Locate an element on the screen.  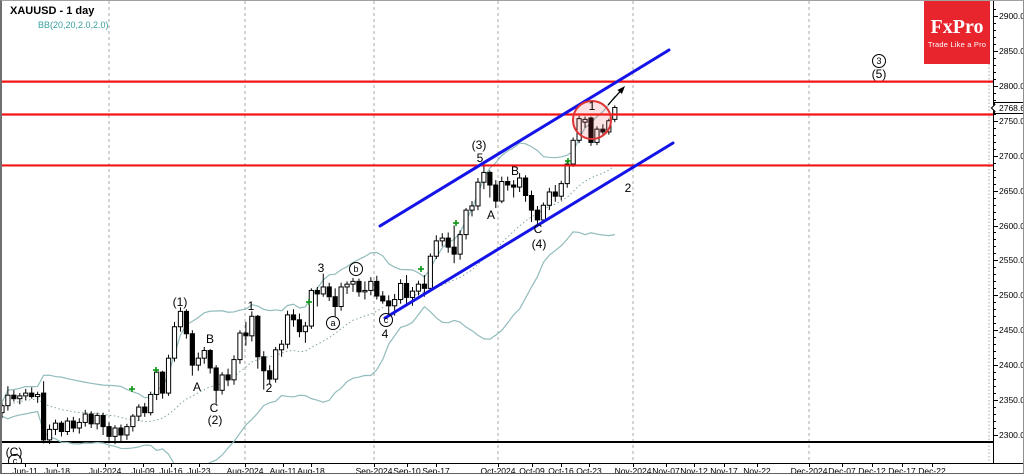
price-axis-label: 2600.00 is located at coordinates (1011, 225).